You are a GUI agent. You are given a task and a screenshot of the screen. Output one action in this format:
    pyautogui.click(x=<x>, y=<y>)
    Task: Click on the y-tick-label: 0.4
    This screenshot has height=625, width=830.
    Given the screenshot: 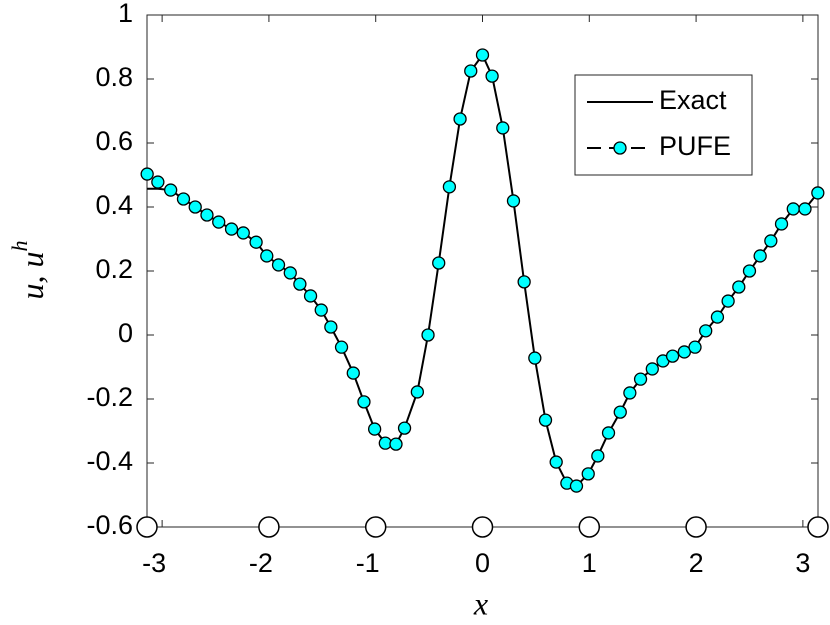 What is the action you would take?
    pyautogui.click(x=114, y=205)
    